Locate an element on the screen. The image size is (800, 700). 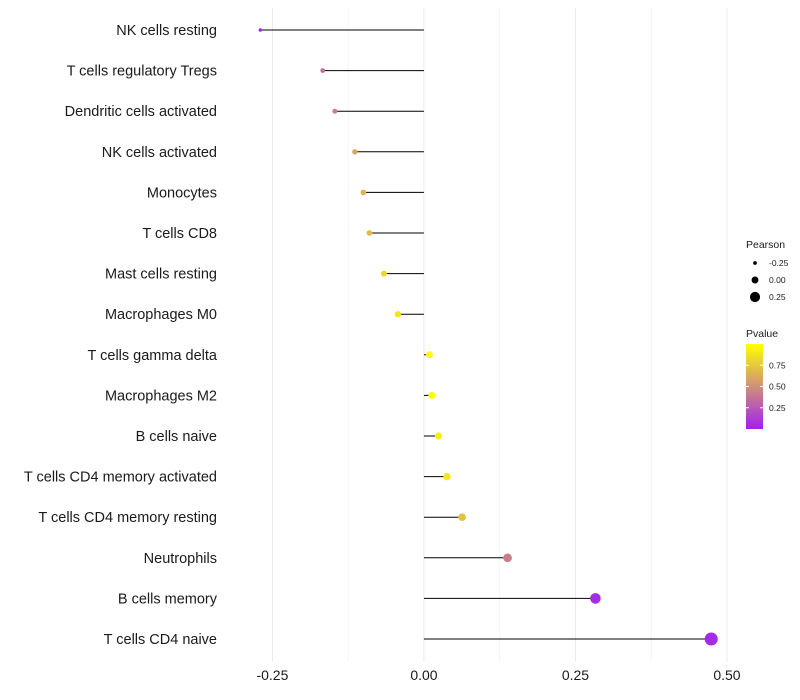
category-label: Monocytes is located at coordinates (182, 193).